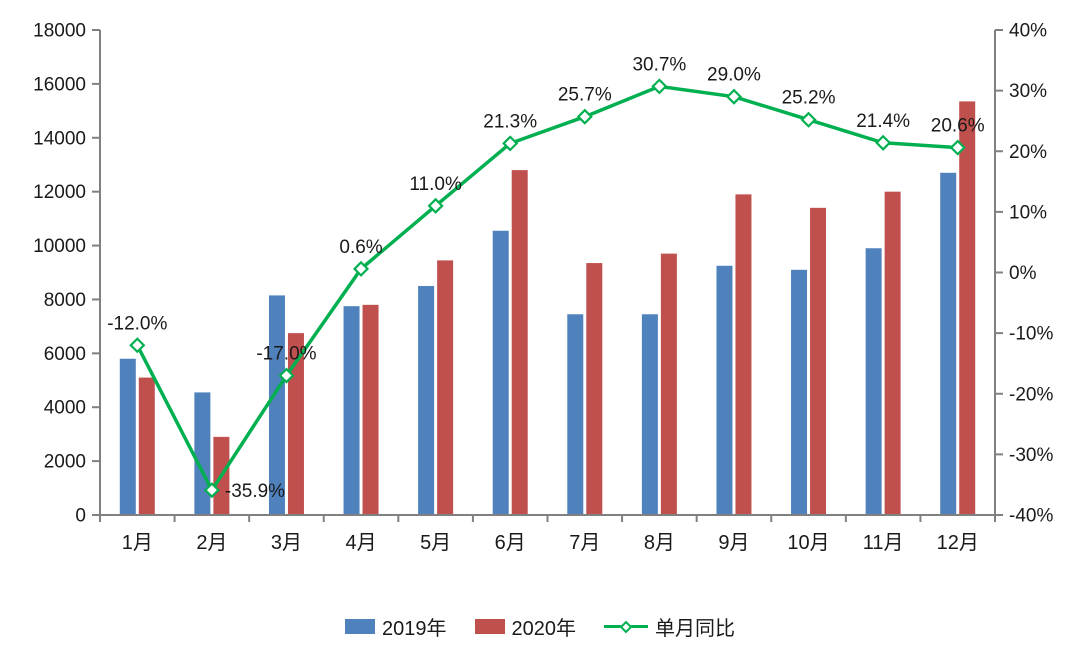 Image resolution: width=1080 pixels, height=654 pixels. Describe the element at coordinates (510, 121) in the screenshot. I see `data-label: 21.3%` at that location.